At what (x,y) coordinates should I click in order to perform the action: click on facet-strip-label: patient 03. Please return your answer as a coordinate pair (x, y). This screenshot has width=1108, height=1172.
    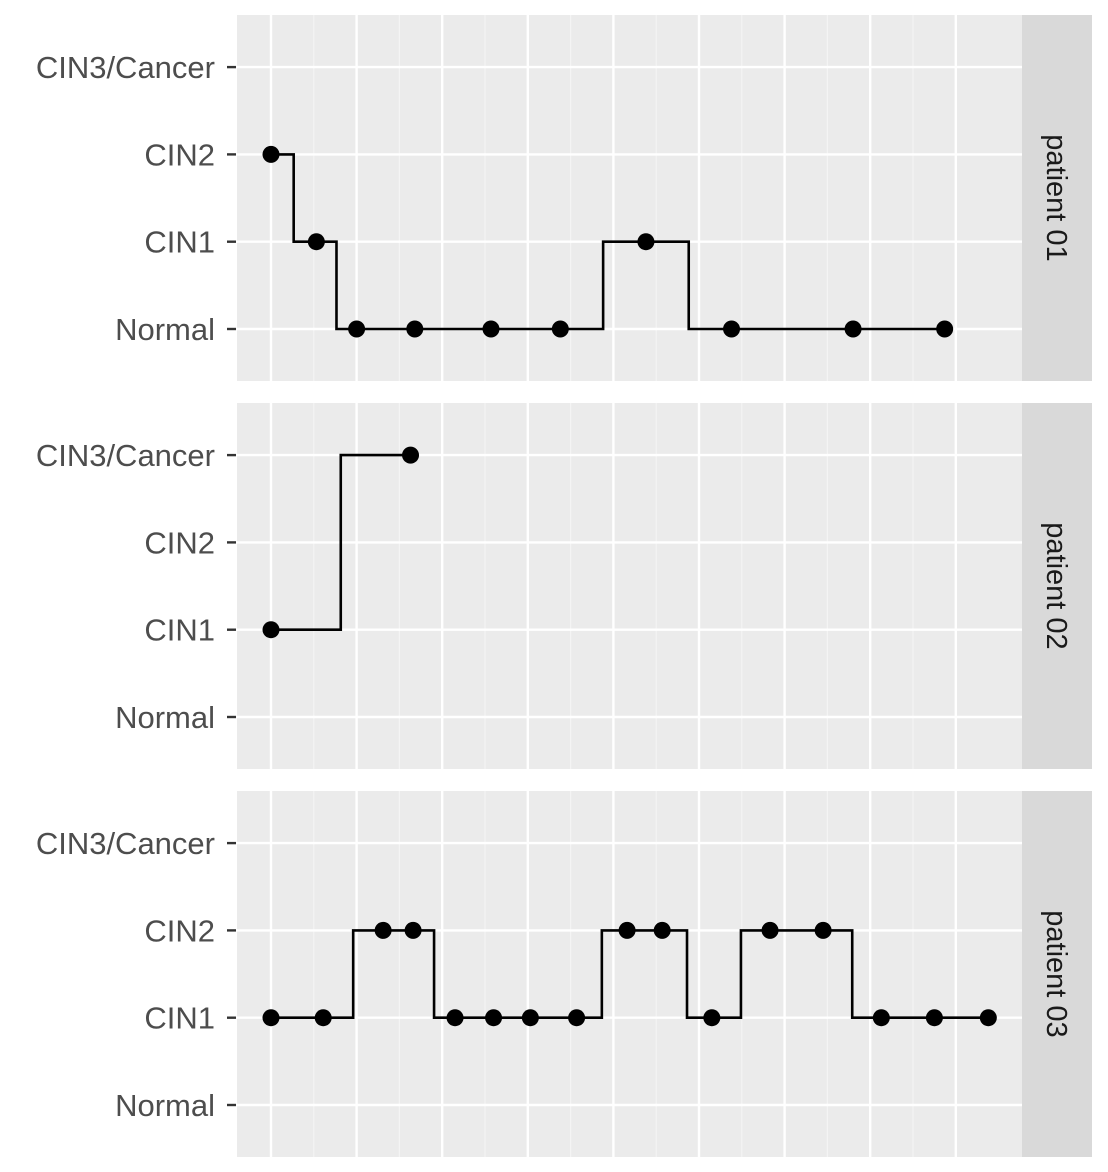
    Looking at the image, I should click on (1056, 973).